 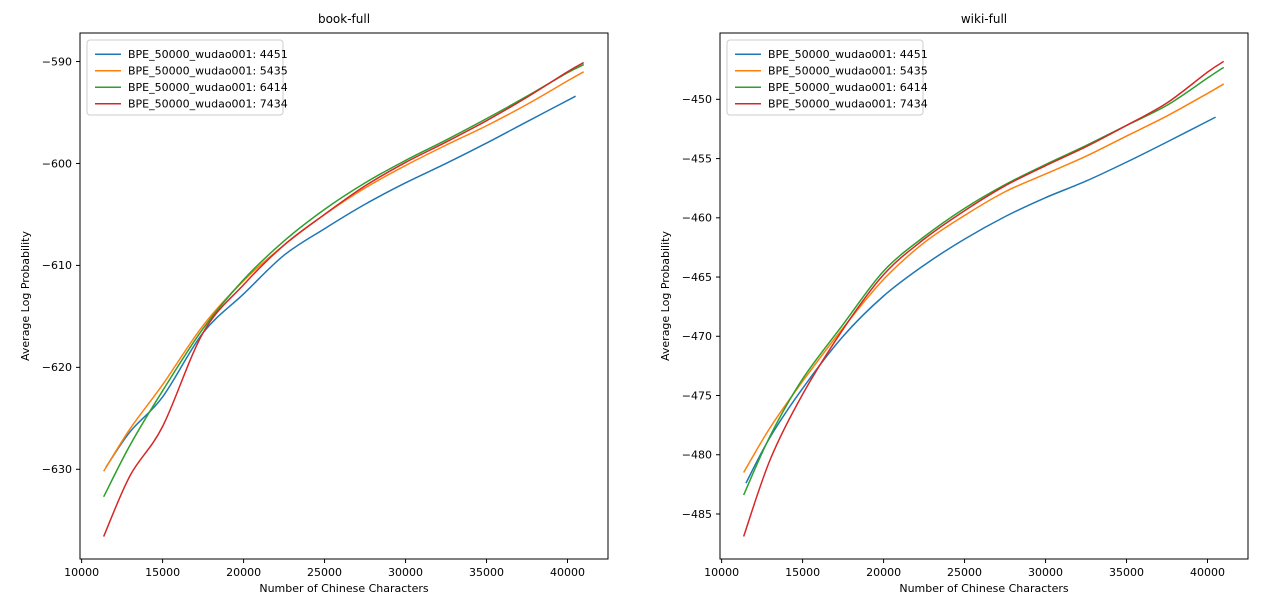 I want to click on y-tick-label: −590, so click(x=57, y=61).